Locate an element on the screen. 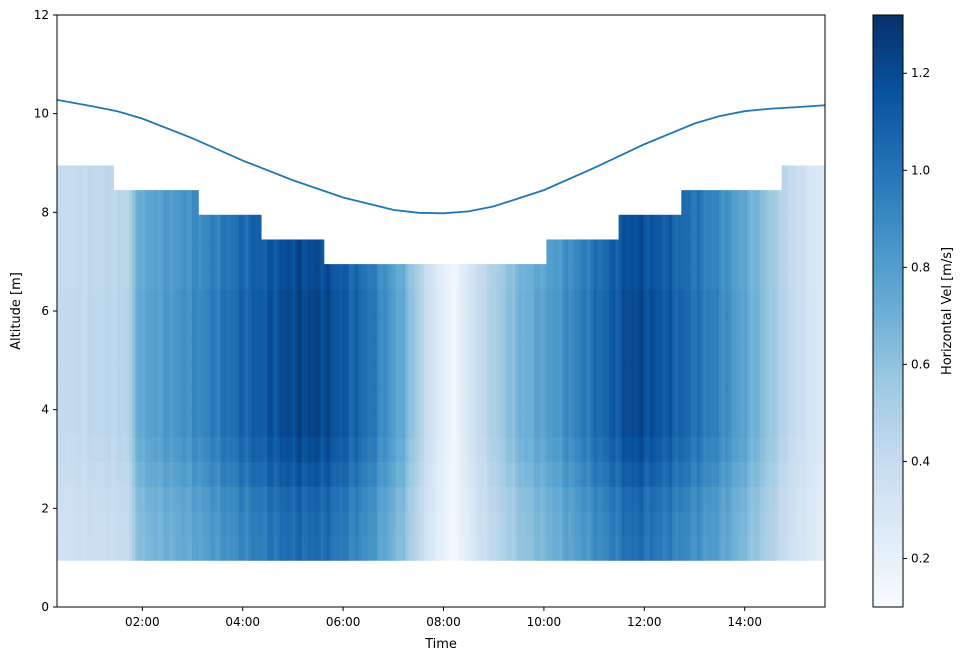  x-axis-label: Time is located at coordinates (440, 644).